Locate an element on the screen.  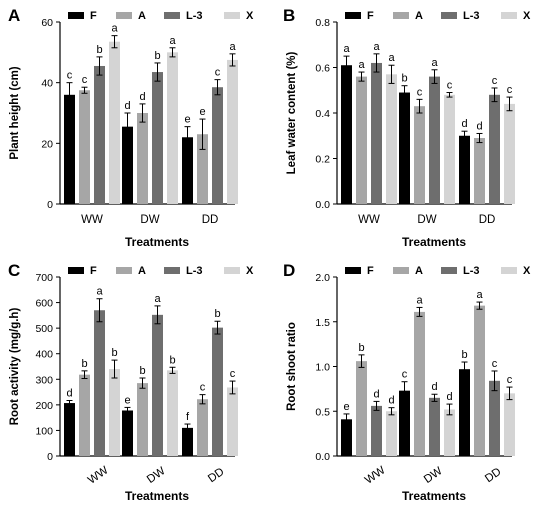
y-tick-label: 700 is located at coordinates (44, 278).